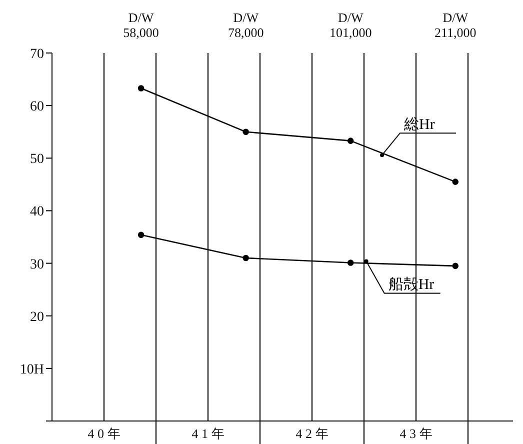 The width and height of the screenshot is (523, 444). What do you see at coordinates (246, 25) in the screenshot?
I see `x-tick-label: D/W 78,000` at bounding box center [246, 25].